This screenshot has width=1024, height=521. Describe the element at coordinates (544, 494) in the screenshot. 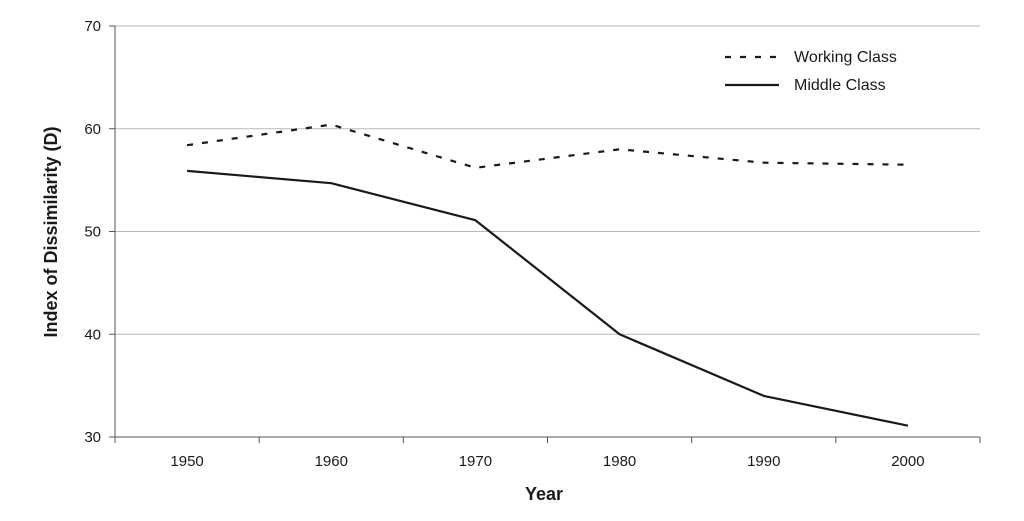

I see `x-axis-title: Year` at that location.